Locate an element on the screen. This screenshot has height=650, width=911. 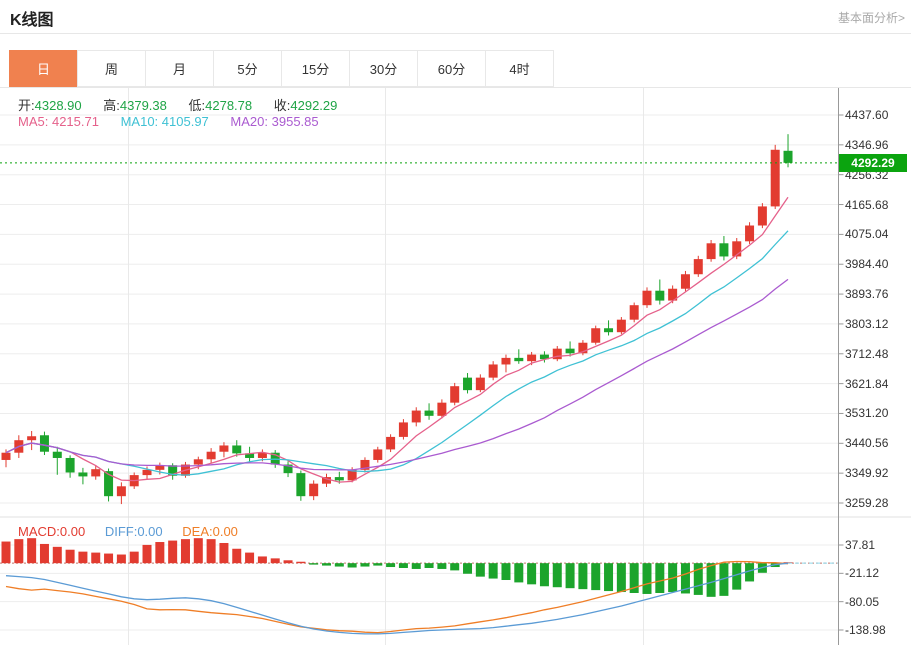
tab-week: 周 is located at coordinates (111, 68).